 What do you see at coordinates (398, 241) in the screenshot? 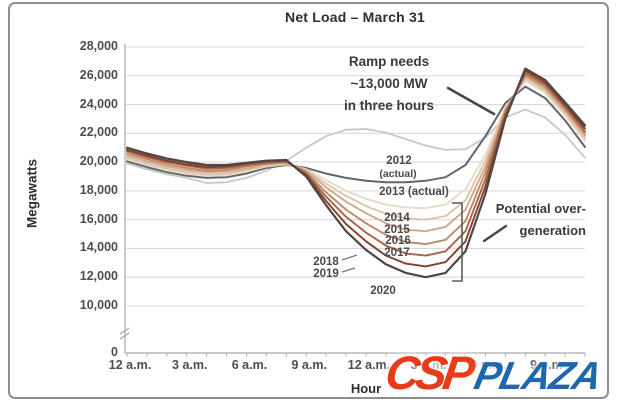
I see `series-label-2016: 2016` at bounding box center [398, 241].